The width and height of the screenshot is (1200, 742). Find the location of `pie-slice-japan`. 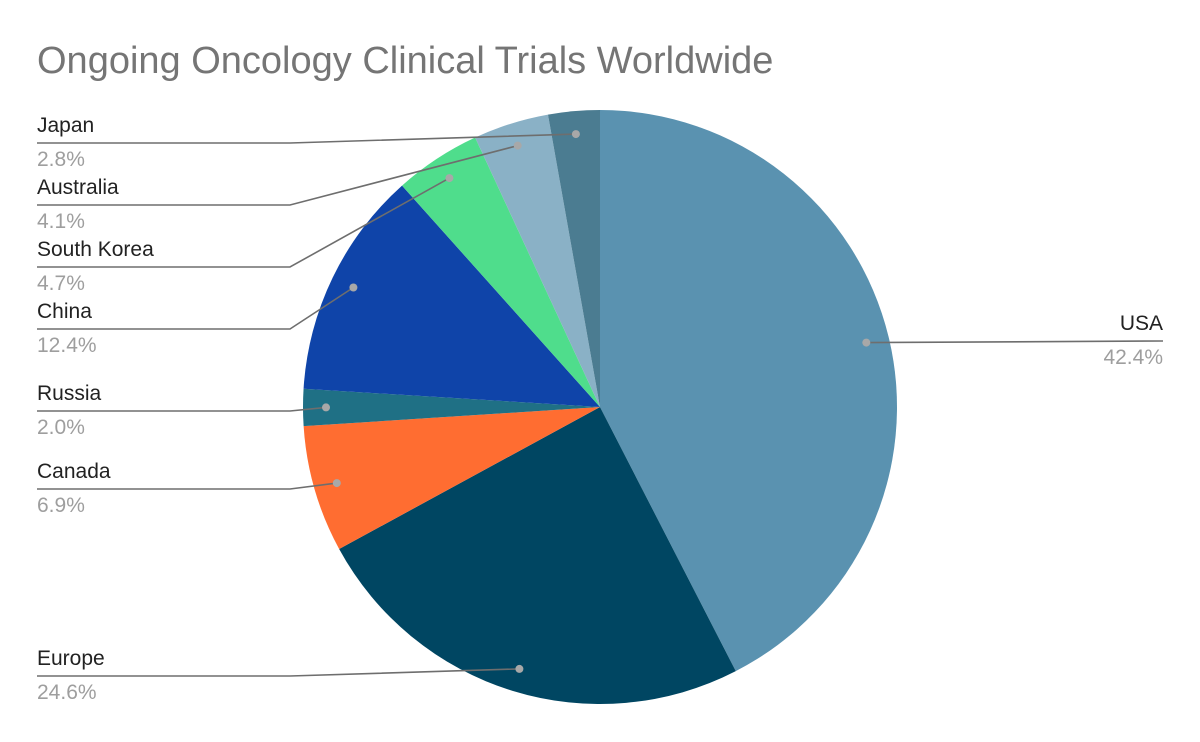

pie-slice-japan is located at coordinates (573, 258).